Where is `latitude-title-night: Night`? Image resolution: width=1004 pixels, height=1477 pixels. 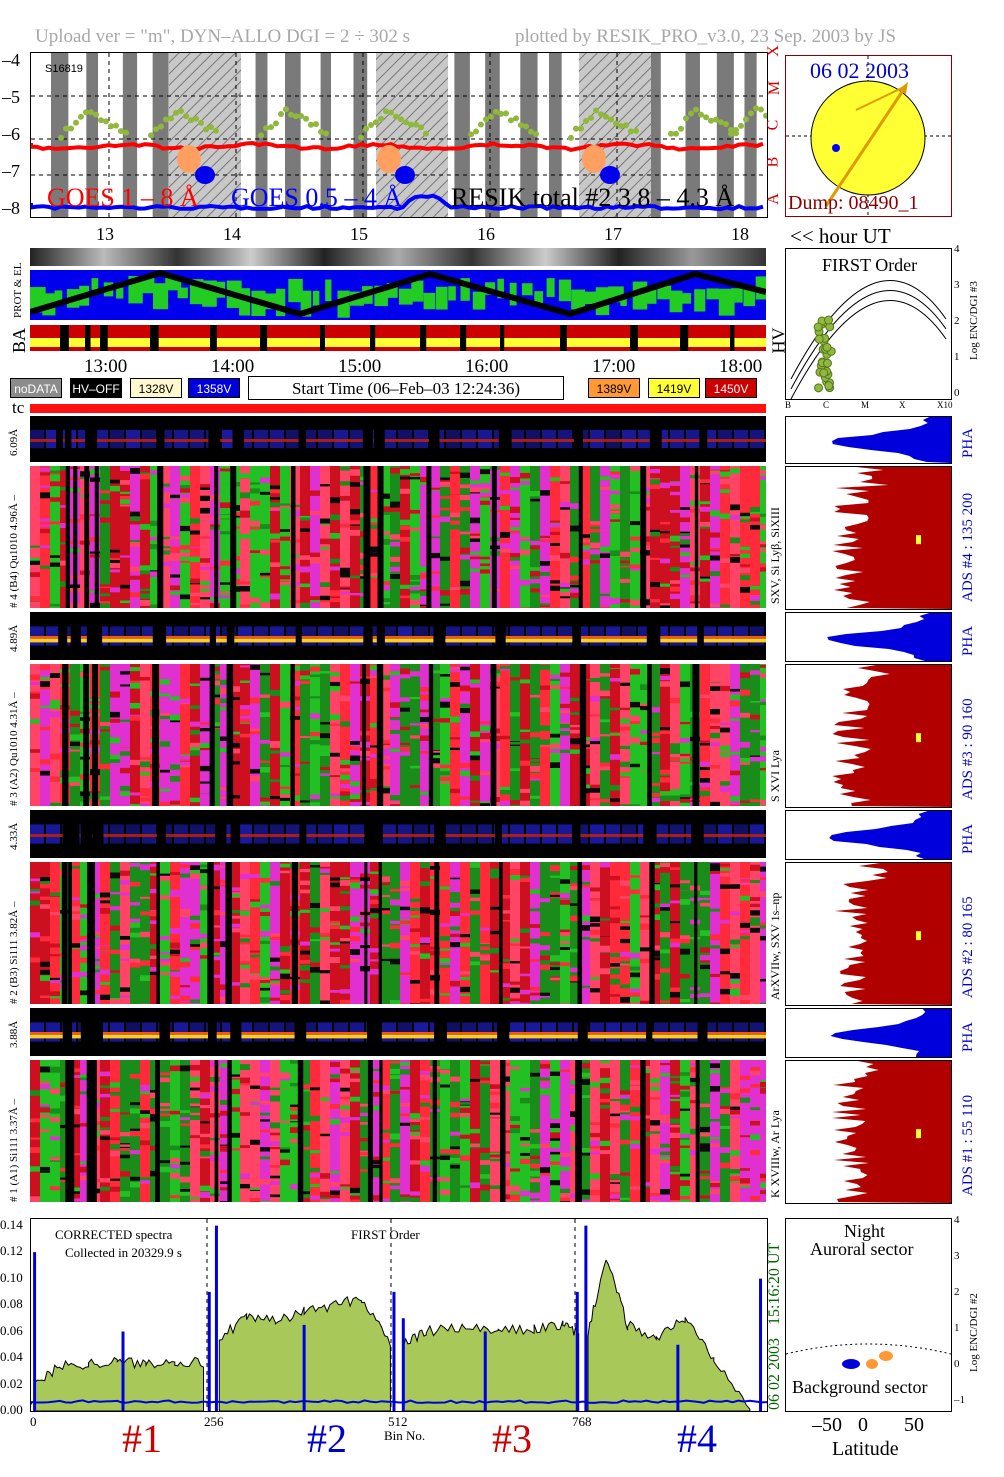 latitude-title-night: Night is located at coordinates (865, 1231).